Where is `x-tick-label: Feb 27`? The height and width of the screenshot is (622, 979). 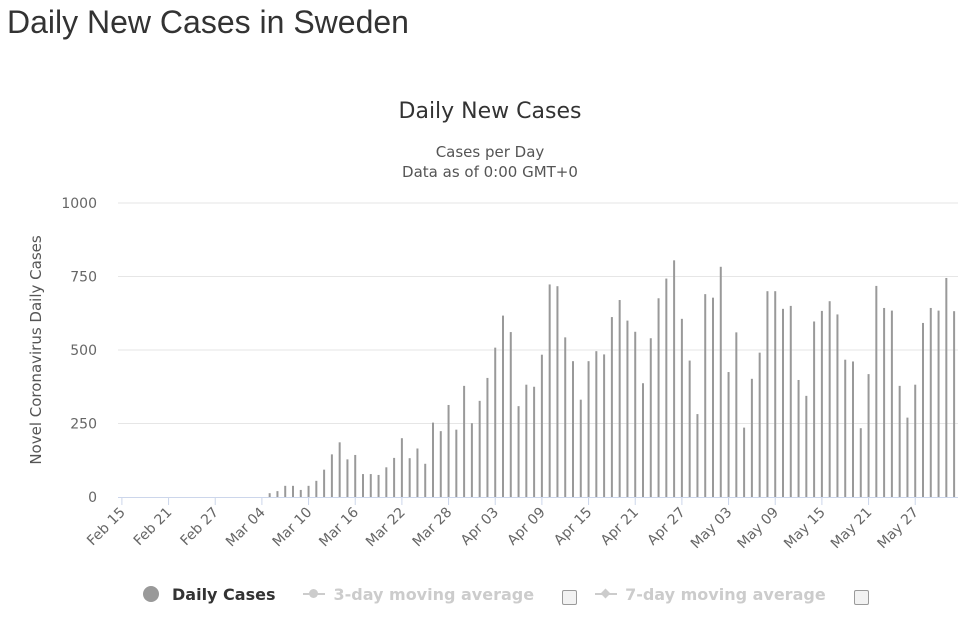 x-tick-label: Feb 27 is located at coordinates (199, 527).